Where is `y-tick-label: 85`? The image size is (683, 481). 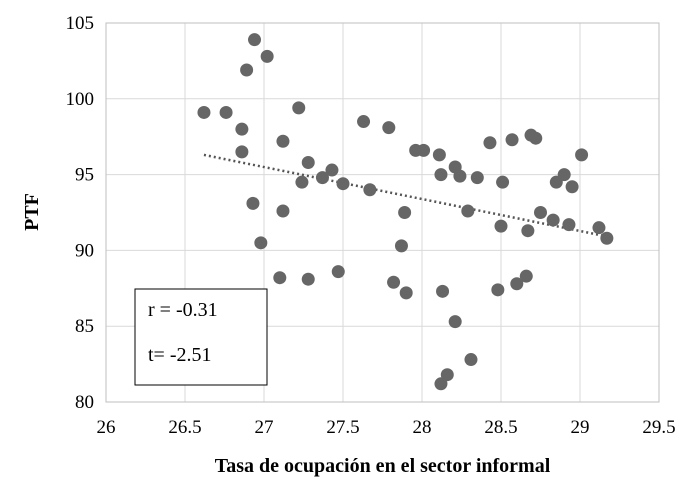 y-tick-label: 85 is located at coordinates (84, 326).